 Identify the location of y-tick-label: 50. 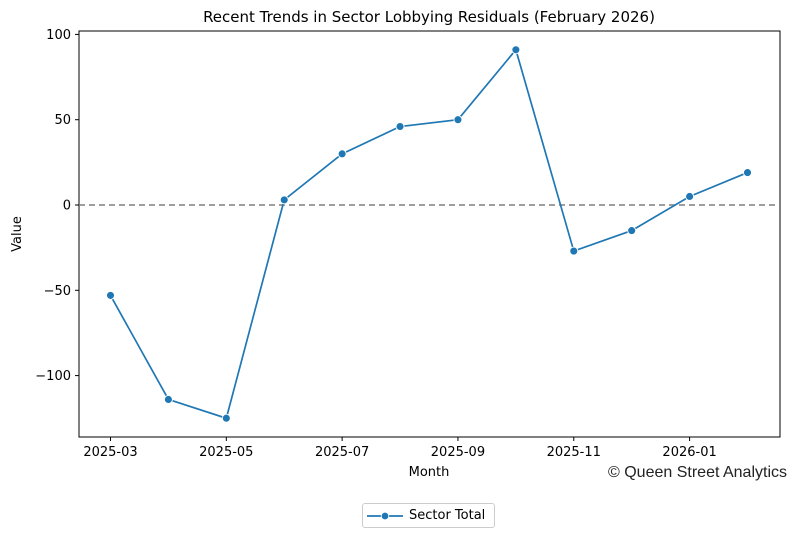
(62, 120).